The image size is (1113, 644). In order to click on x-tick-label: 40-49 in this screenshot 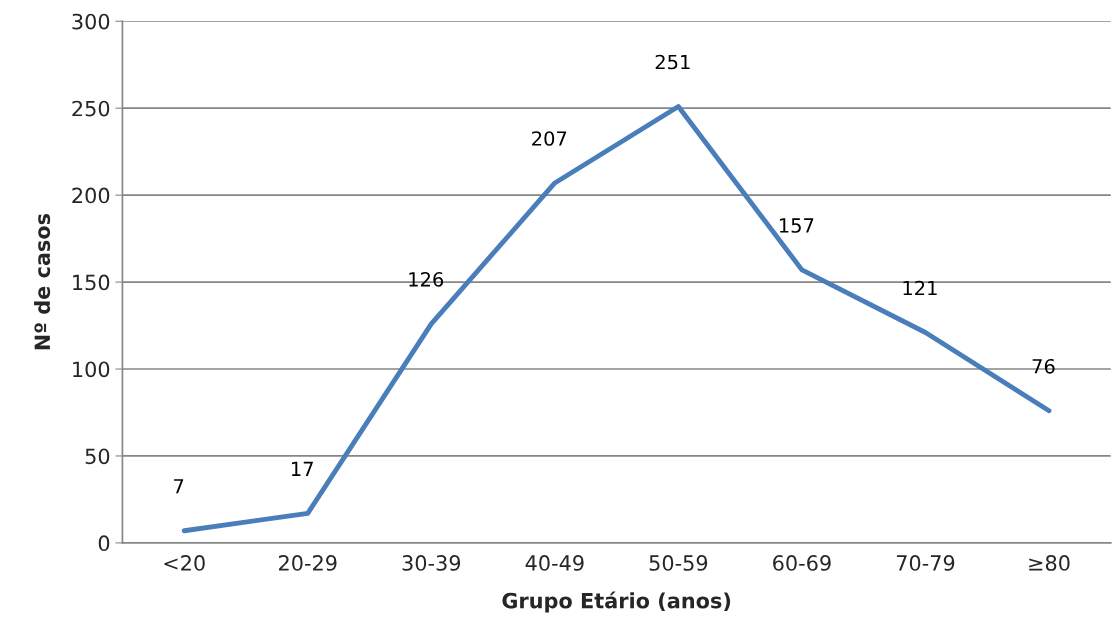, I will do `click(554, 563)`.